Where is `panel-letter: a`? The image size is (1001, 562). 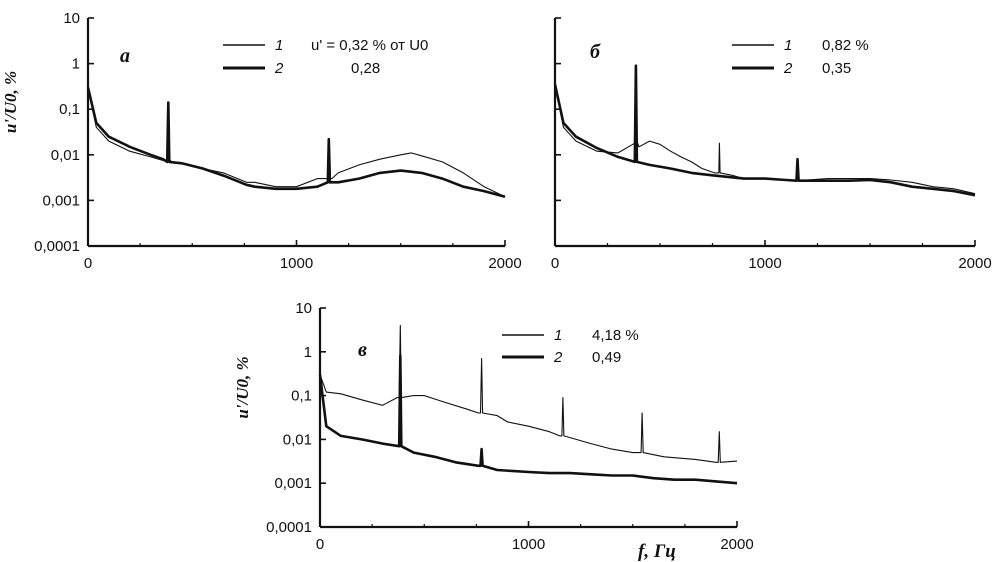
panel-letter: a is located at coordinates (125, 56).